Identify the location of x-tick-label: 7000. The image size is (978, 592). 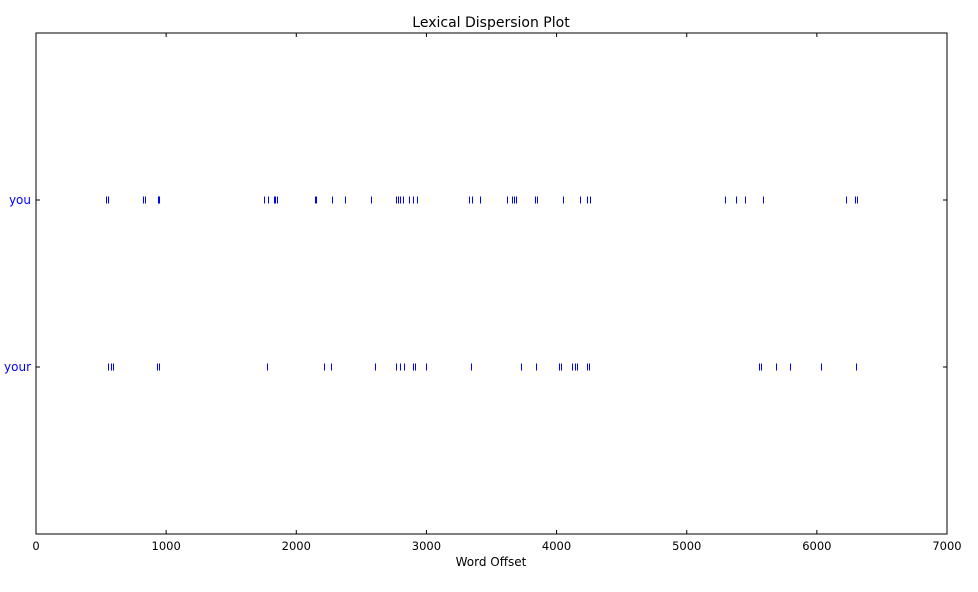
(946, 546).